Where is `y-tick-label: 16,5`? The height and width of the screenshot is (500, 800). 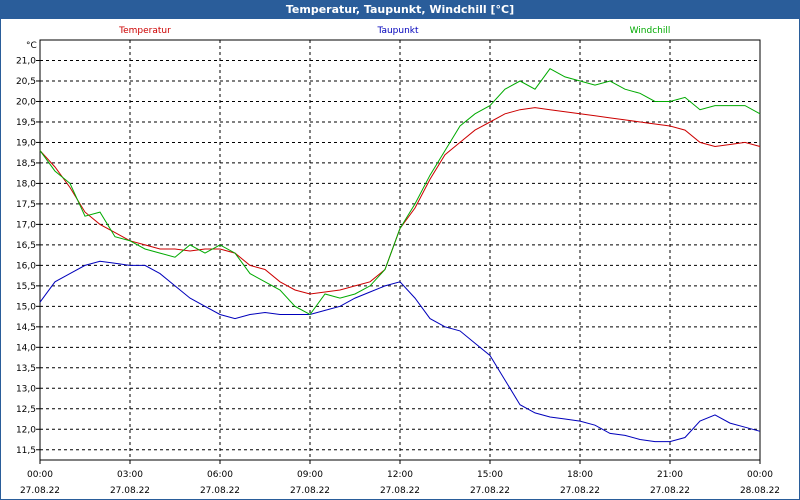
y-tick-label: 16,5 is located at coordinates (26, 246).